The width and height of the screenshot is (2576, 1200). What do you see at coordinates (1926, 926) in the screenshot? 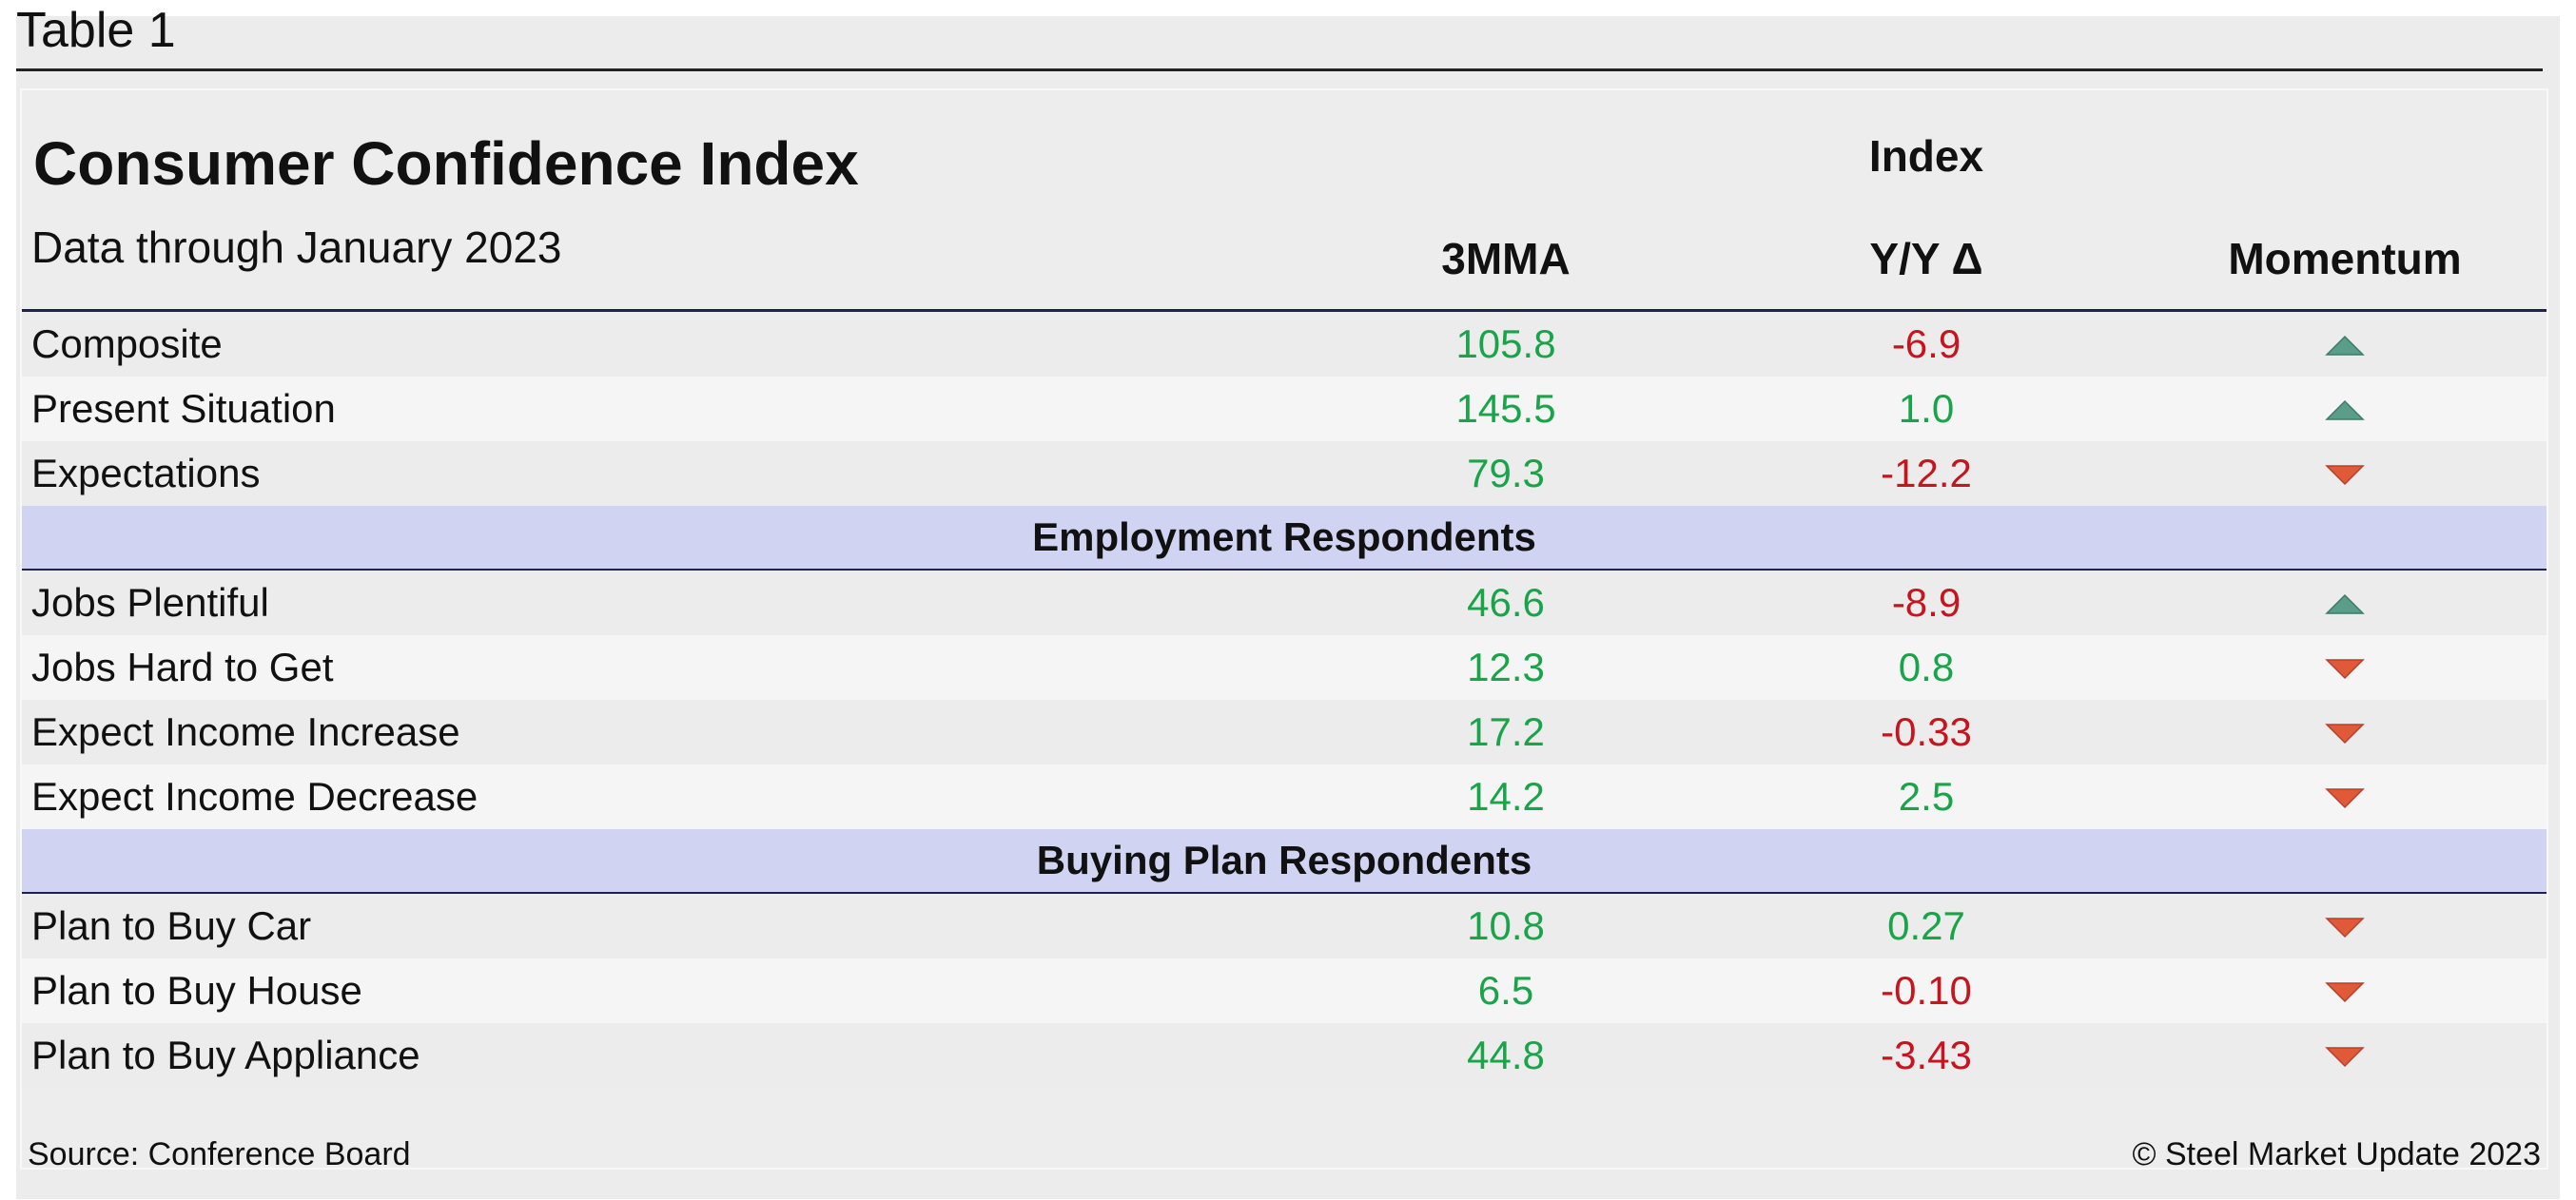
I see `value-yoy-change: 0.27` at bounding box center [1926, 926].